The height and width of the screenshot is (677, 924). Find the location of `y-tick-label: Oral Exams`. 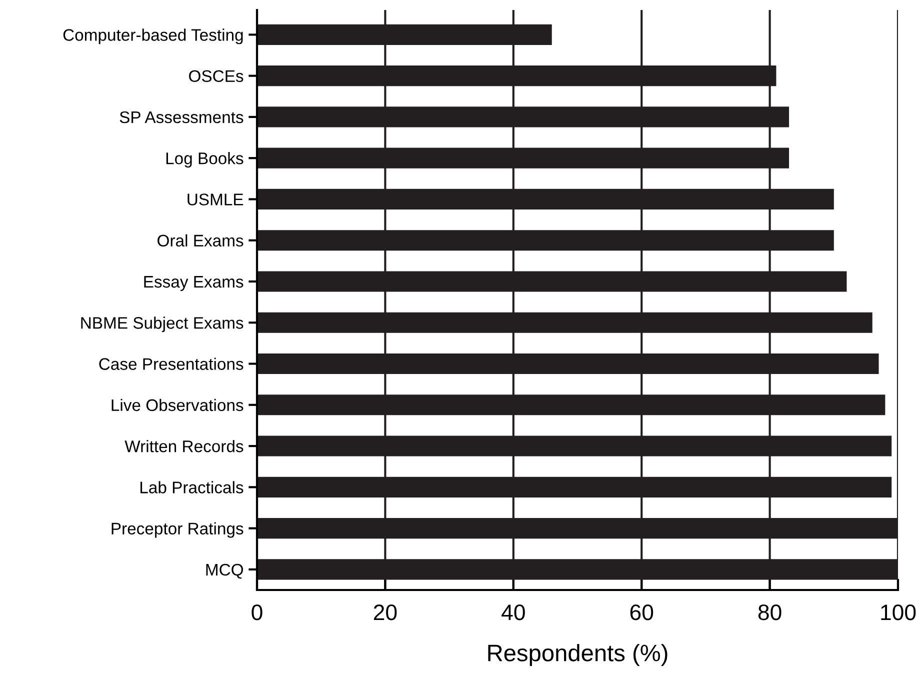

y-tick-label: Oral Exams is located at coordinates (201, 240).